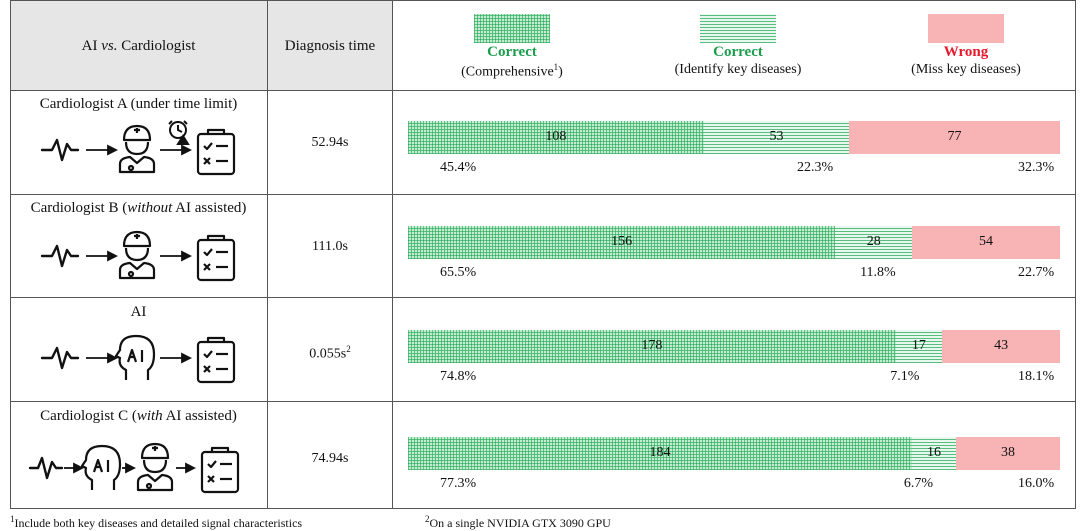  What do you see at coordinates (79, 208) in the screenshot?
I see `row-label-b-pre: Cardiologist B (` at bounding box center [79, 208].